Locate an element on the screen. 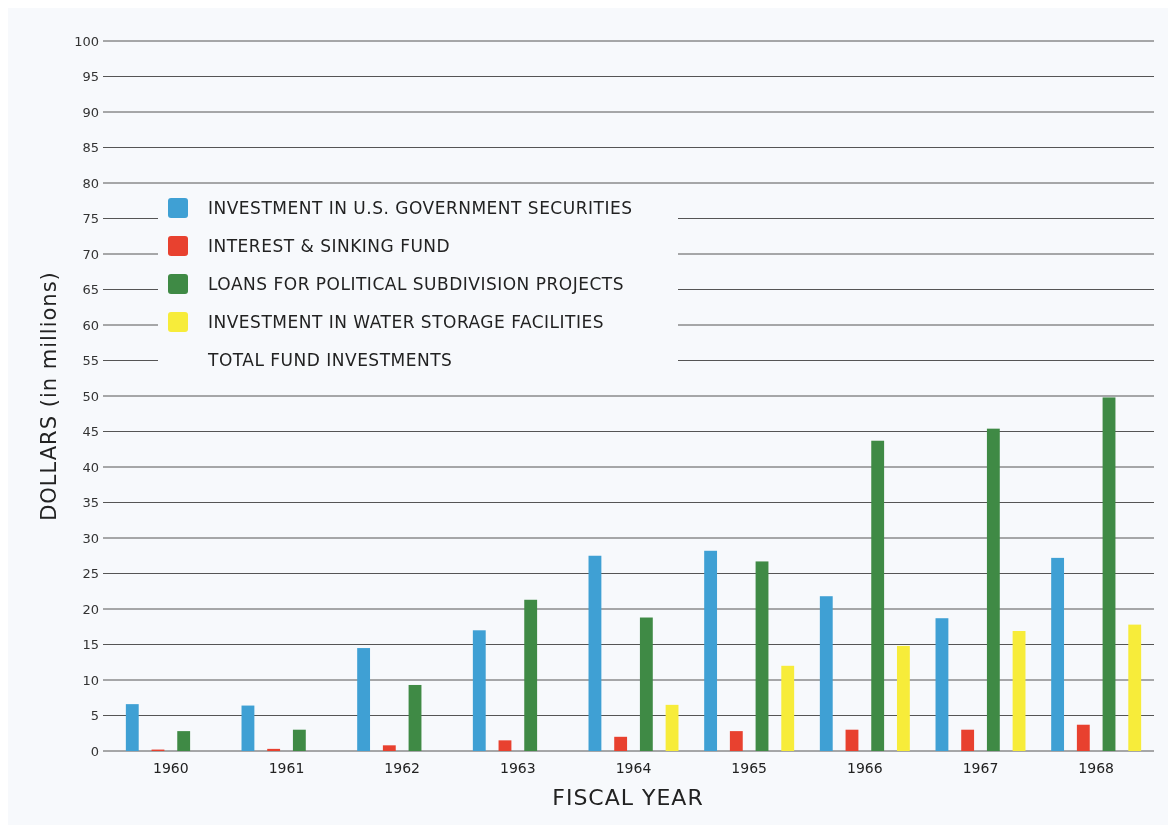  y-tick-label: 45 is located at coordinates (90, 432).